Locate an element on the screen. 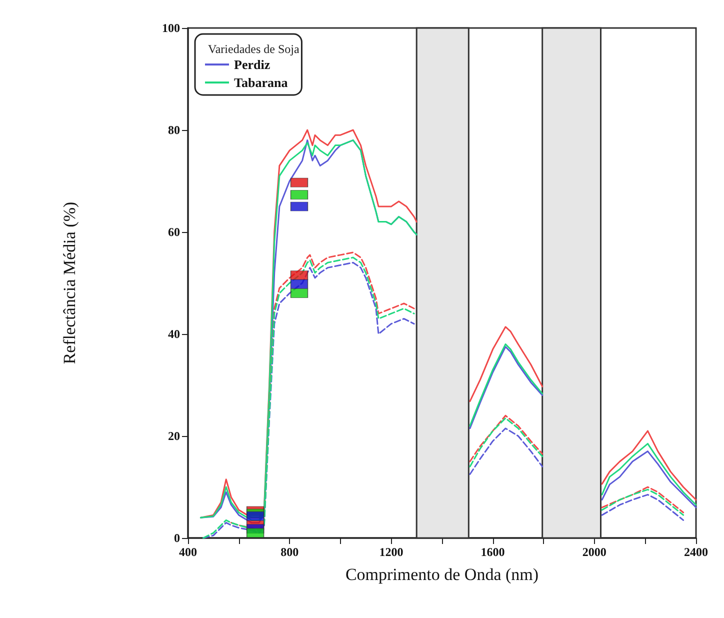 Image resolution: width=724 pixels, height=618 pixels. x-tick-label: 1600 is located at coordinates (492, 552).